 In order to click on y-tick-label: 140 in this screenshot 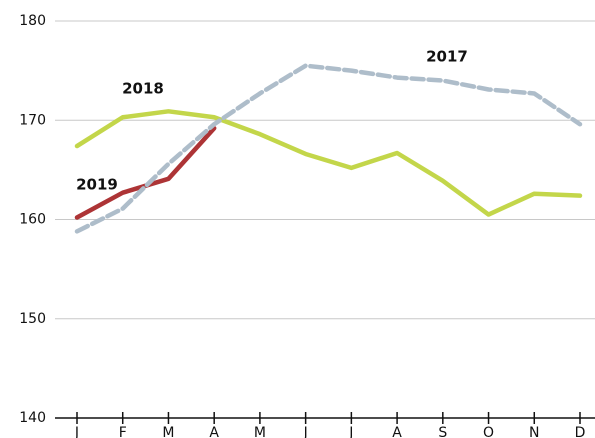, I will do `click(32, 418)`.